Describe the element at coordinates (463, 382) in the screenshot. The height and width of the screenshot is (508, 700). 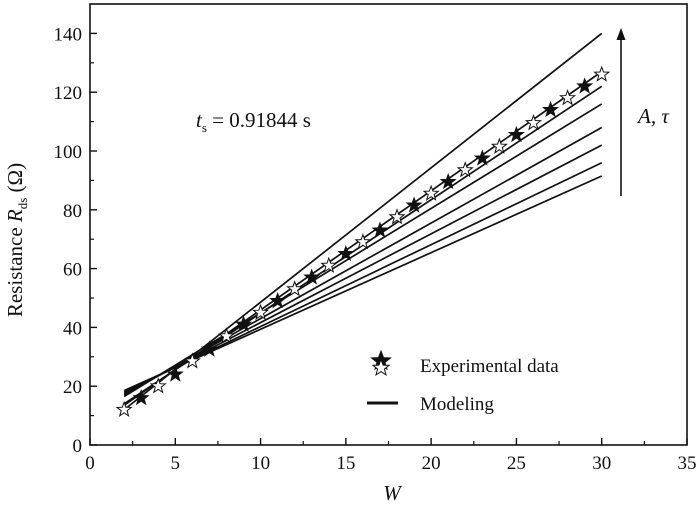
I see `legend: Experimental data Modeling` at that location.